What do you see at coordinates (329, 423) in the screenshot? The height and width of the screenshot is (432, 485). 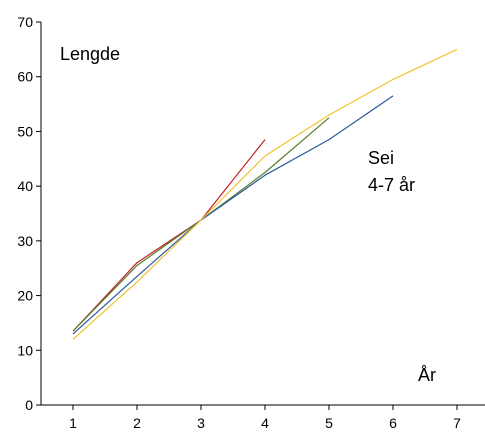 I see `x-tick-label: 5` at bounding box center [329, 423].